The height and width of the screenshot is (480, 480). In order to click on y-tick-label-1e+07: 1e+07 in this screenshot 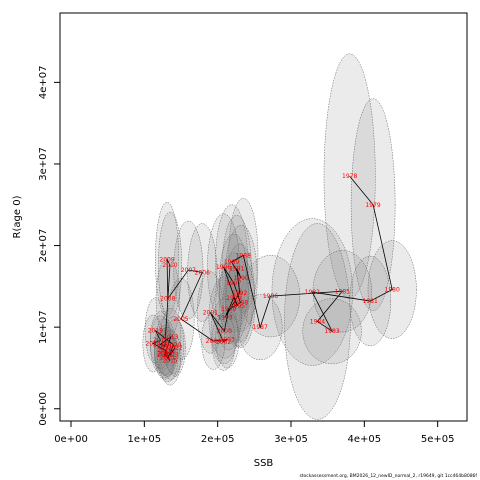, I will do `click(43, 327)`.